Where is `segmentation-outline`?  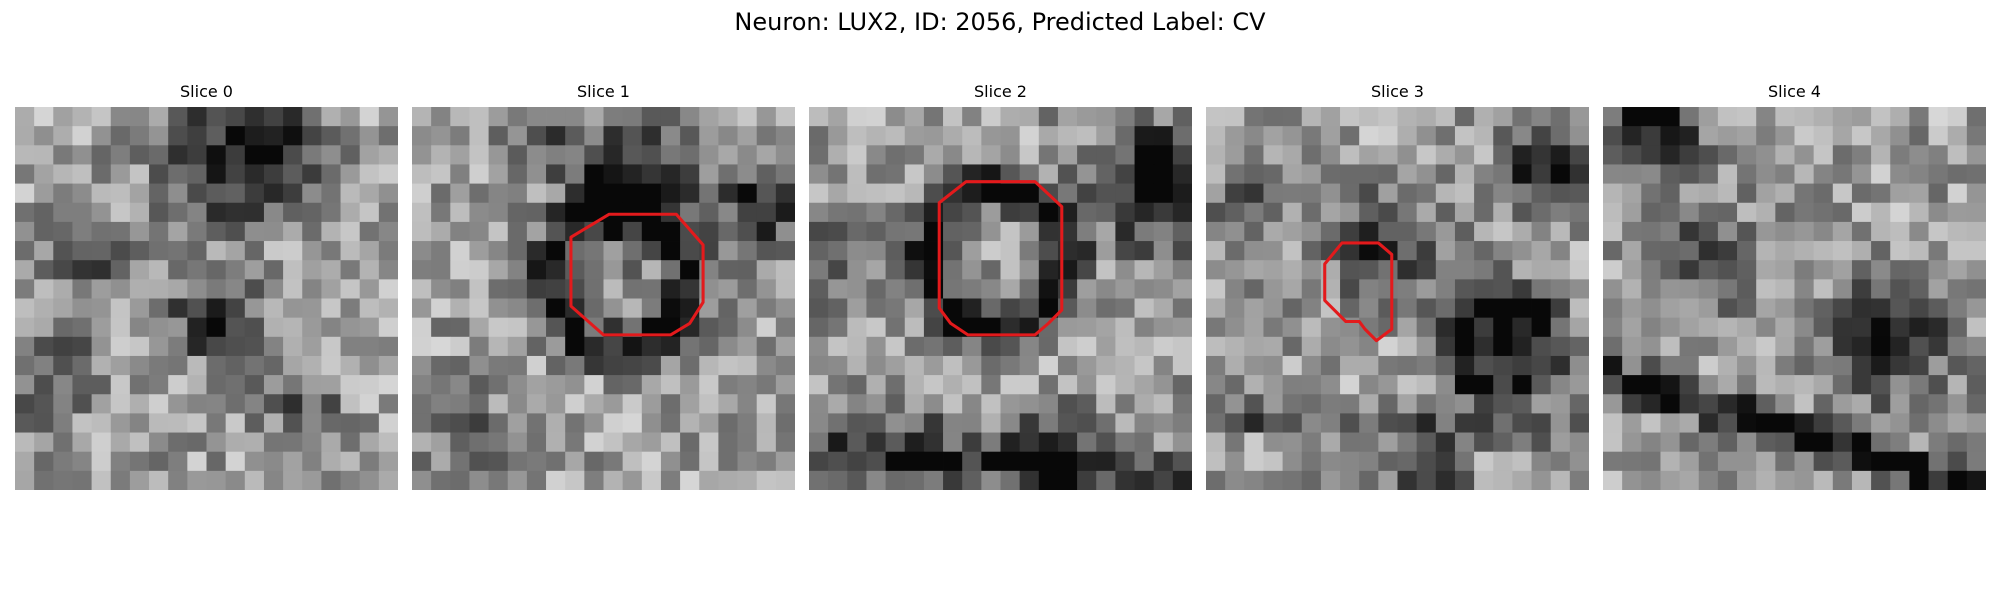 segmentation-outline is located at coordinates (1000, 258).